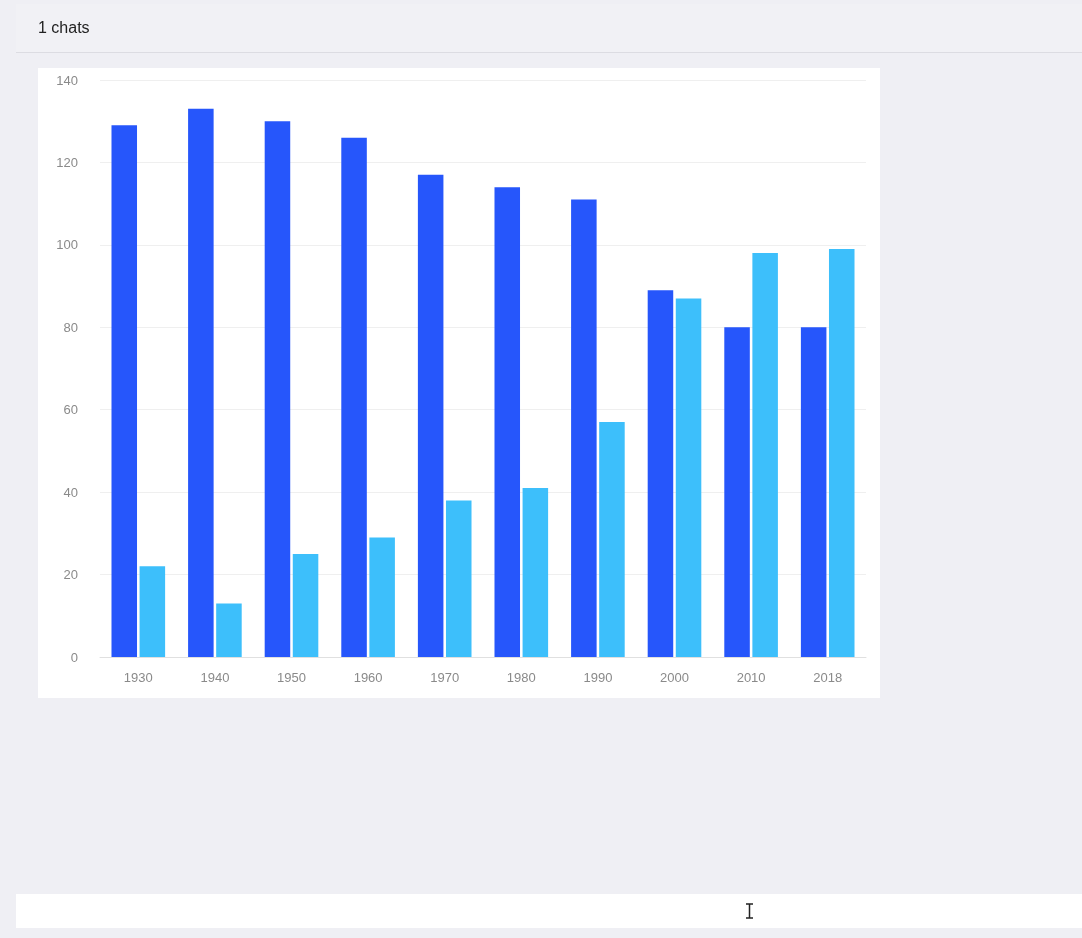  I want to click on x-tick-label: 1980, so click(521, 677).